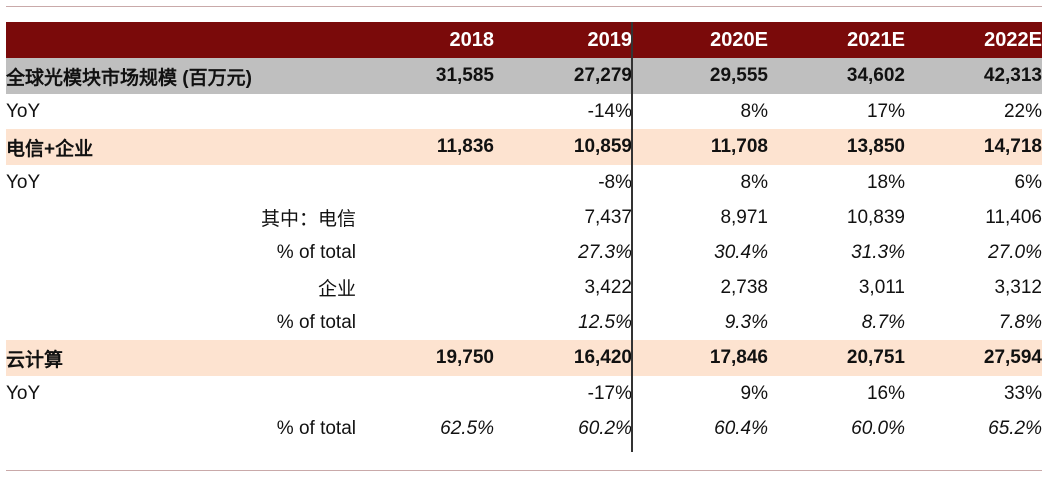 The width and height of the screenshot is (1048, 479). I want to click on cell-value: 16,420, so click(563, 358).